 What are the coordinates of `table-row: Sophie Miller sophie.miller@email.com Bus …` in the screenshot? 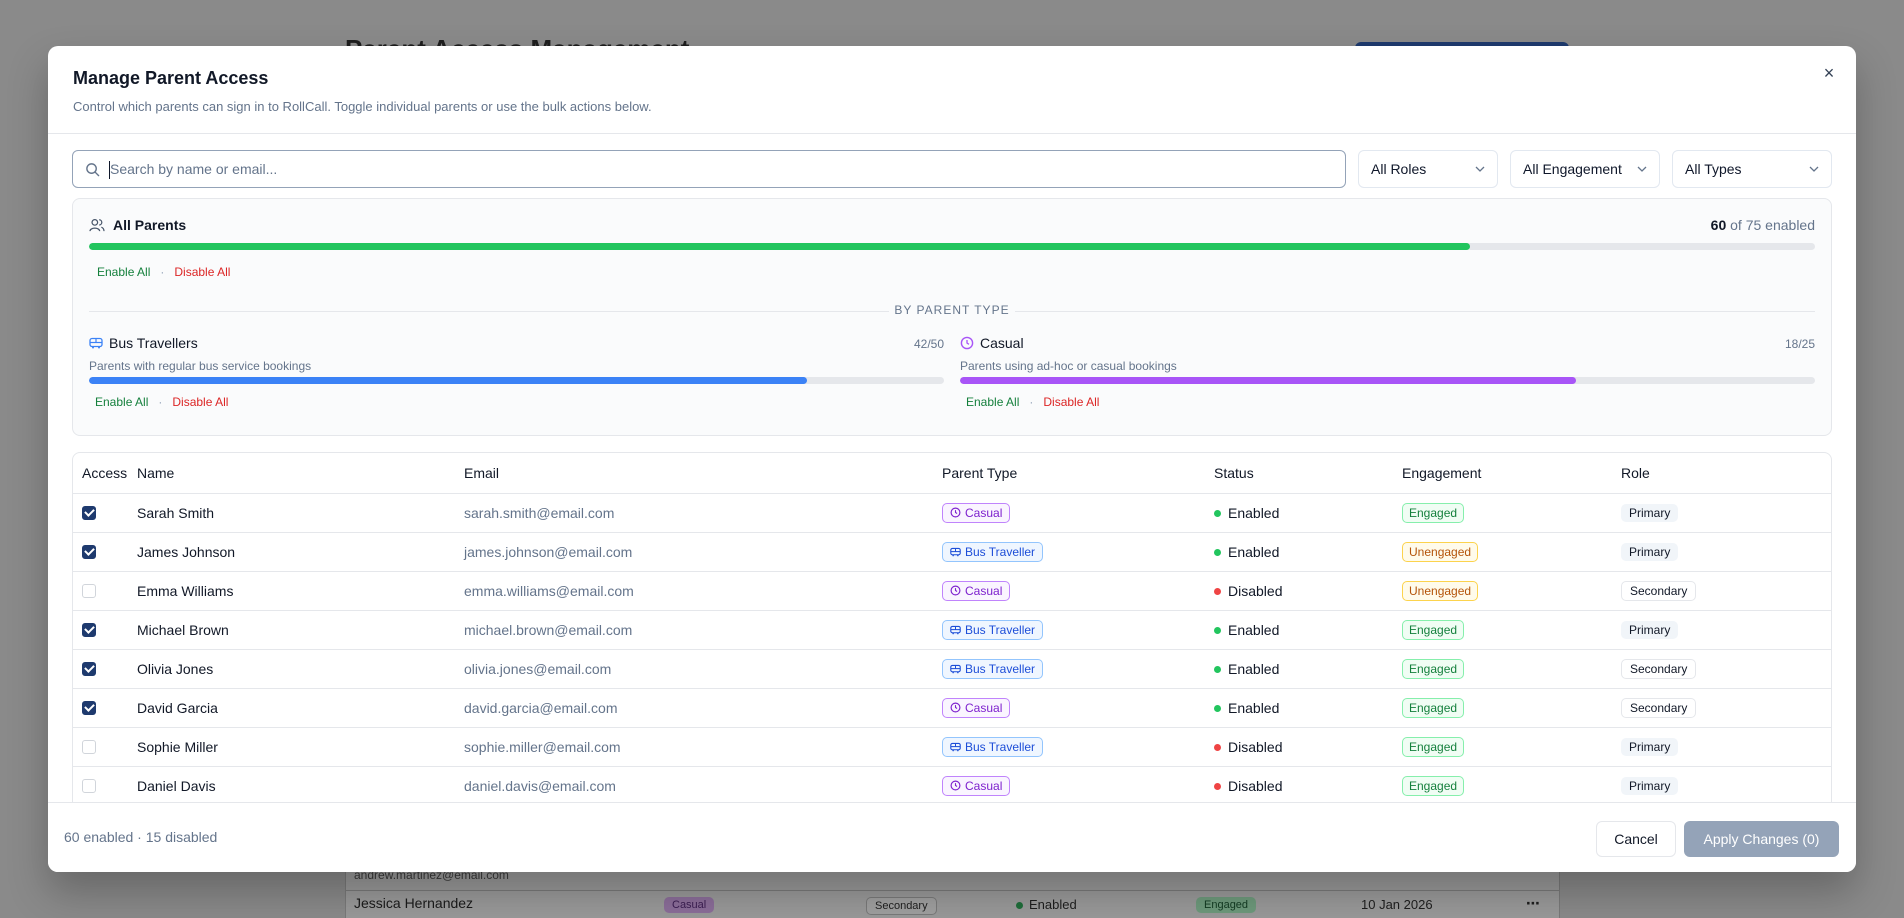 It's located at (952, 747).